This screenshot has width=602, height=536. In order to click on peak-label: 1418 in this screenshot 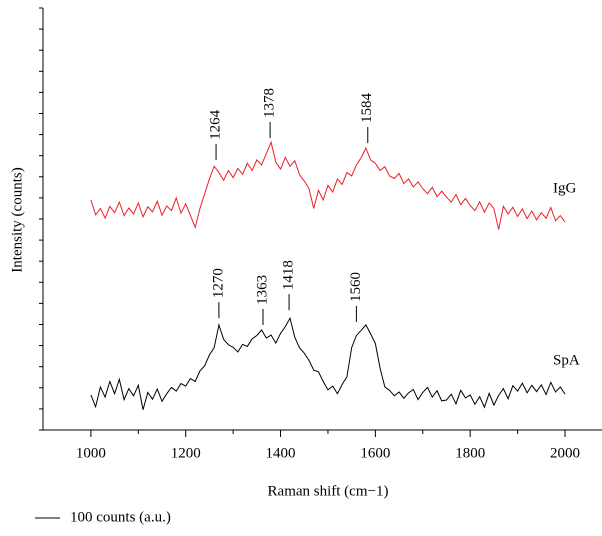, I will do `click(289, 275)`.